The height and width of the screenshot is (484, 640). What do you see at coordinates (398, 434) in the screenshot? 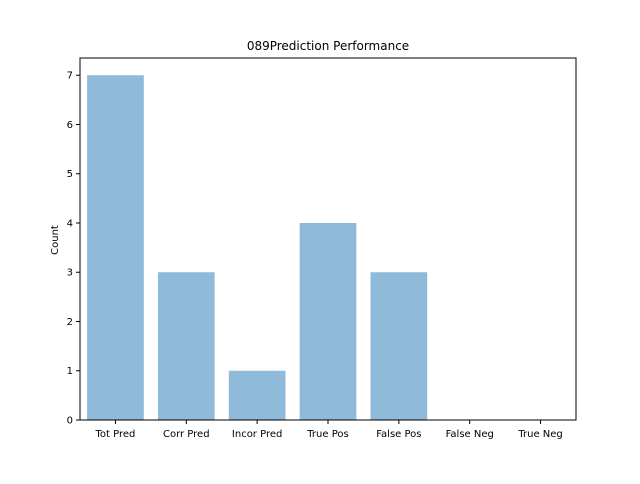
I see `x-tick-label: False Pos` at bounding box center [398, 434].